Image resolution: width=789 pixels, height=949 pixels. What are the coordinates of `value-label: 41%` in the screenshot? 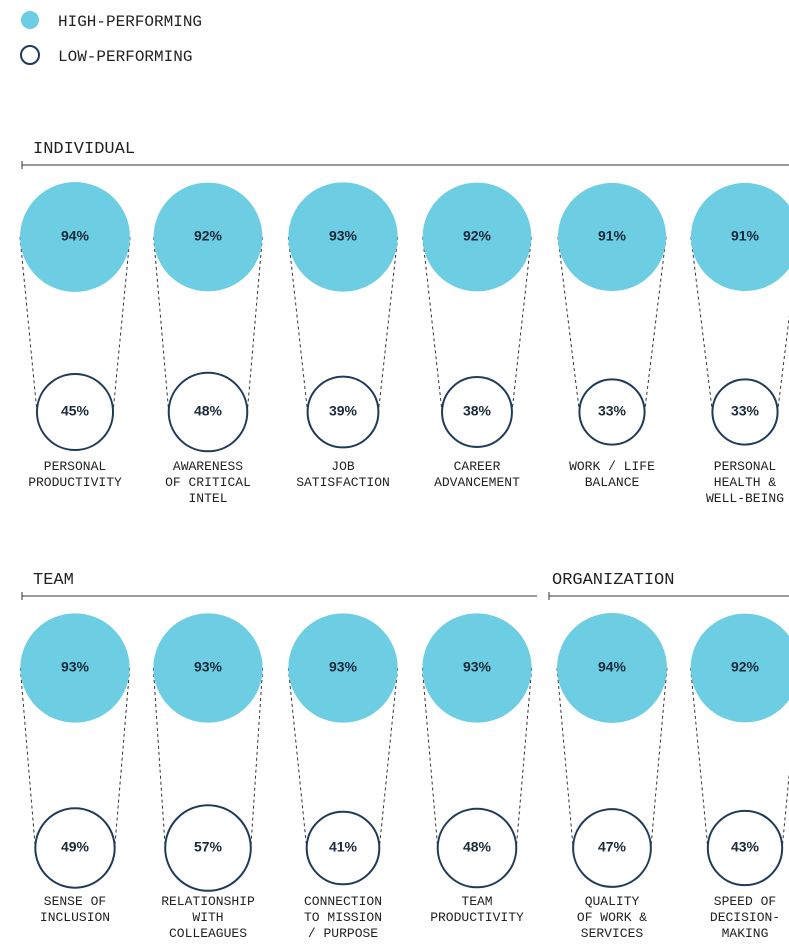 It's located at (343, 847).